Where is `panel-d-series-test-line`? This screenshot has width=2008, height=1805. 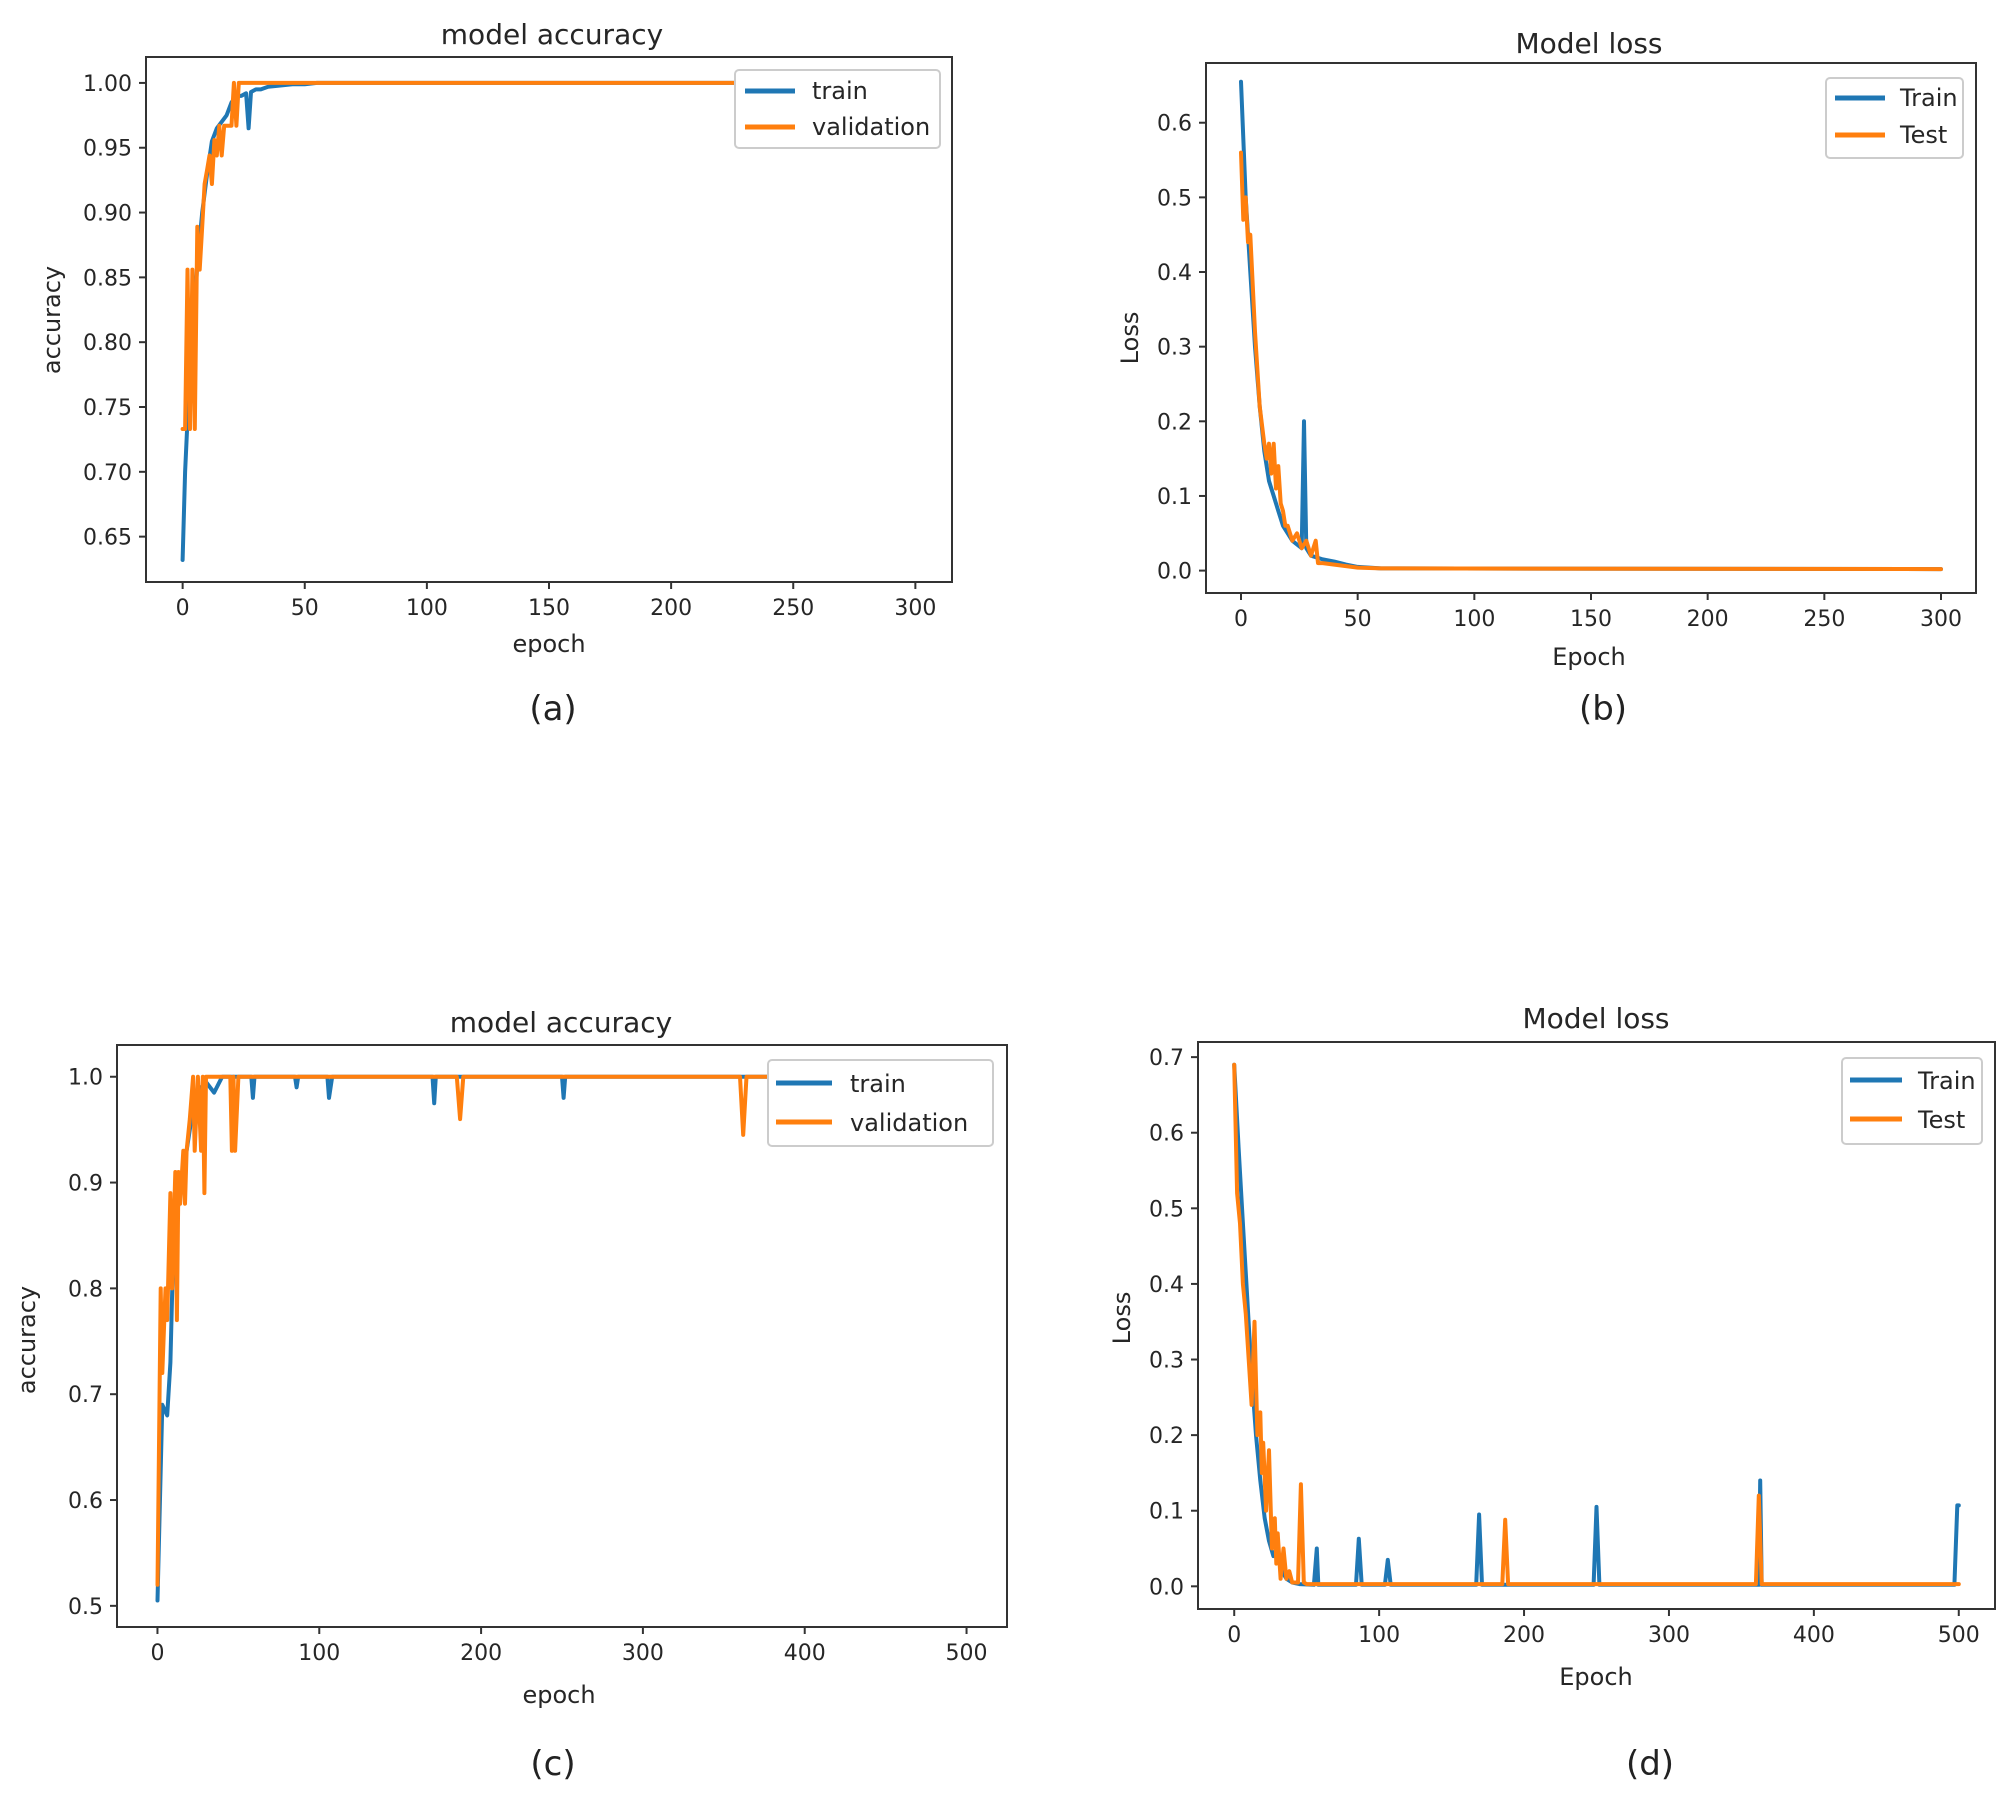 panel-d-series-test-line is located at coordinates (1596, 1324).